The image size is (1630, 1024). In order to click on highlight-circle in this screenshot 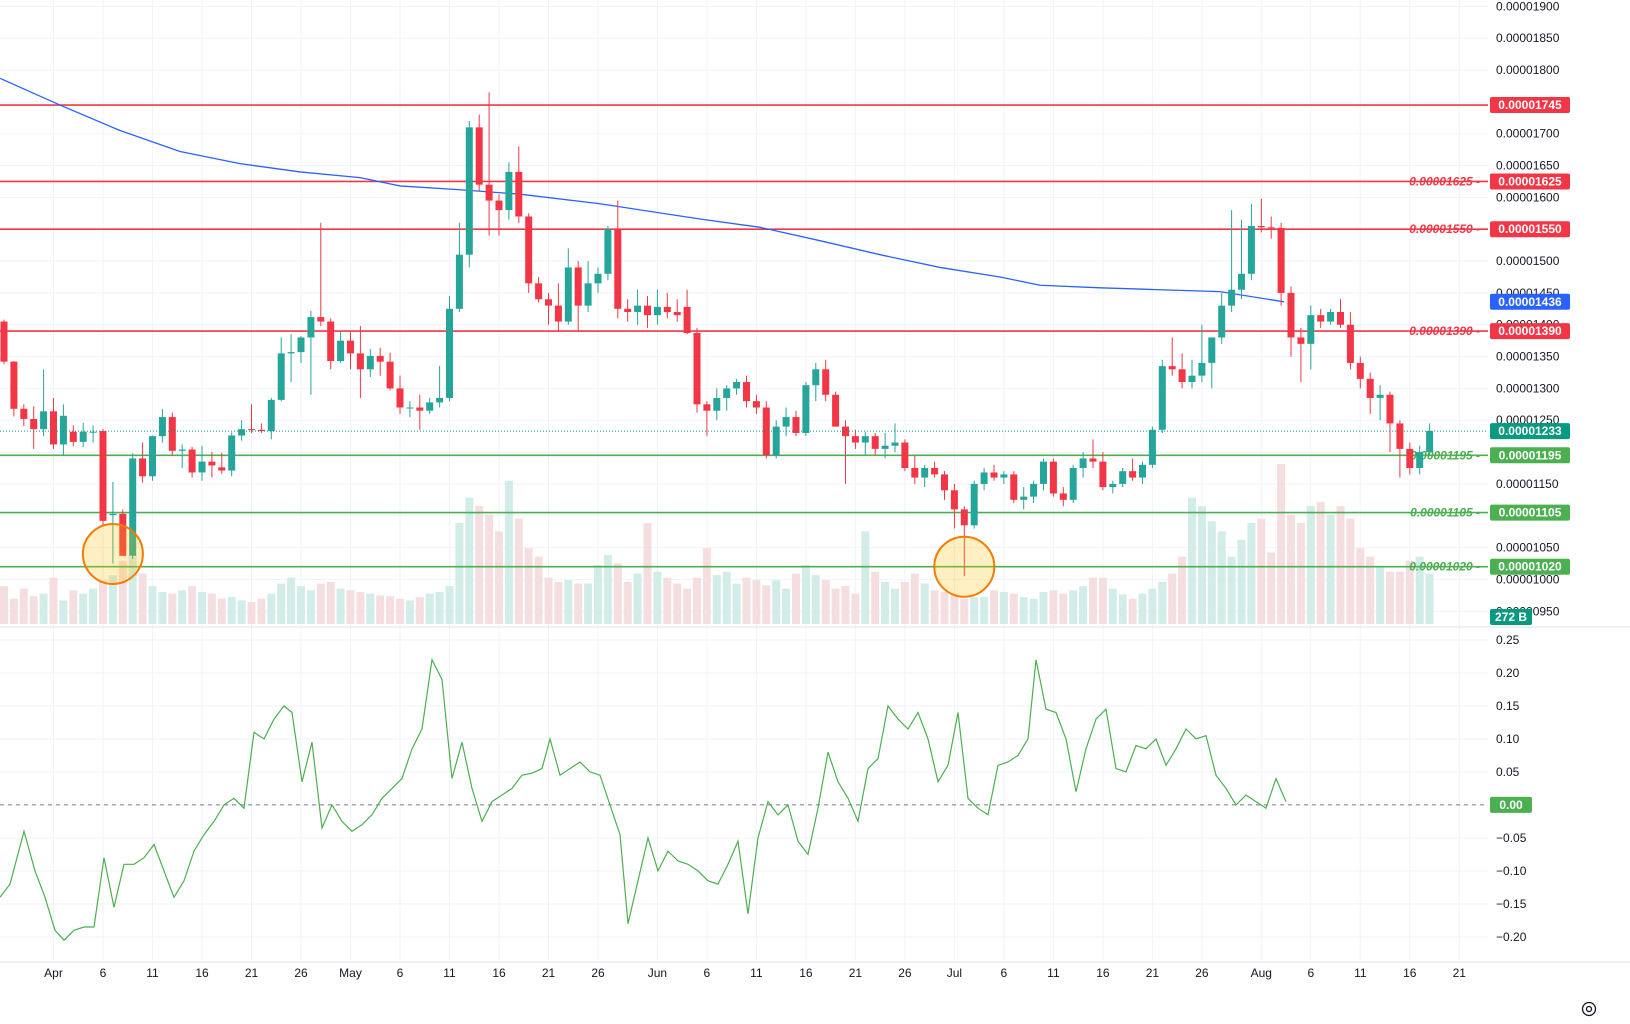, I will do `click(112, 553)`.